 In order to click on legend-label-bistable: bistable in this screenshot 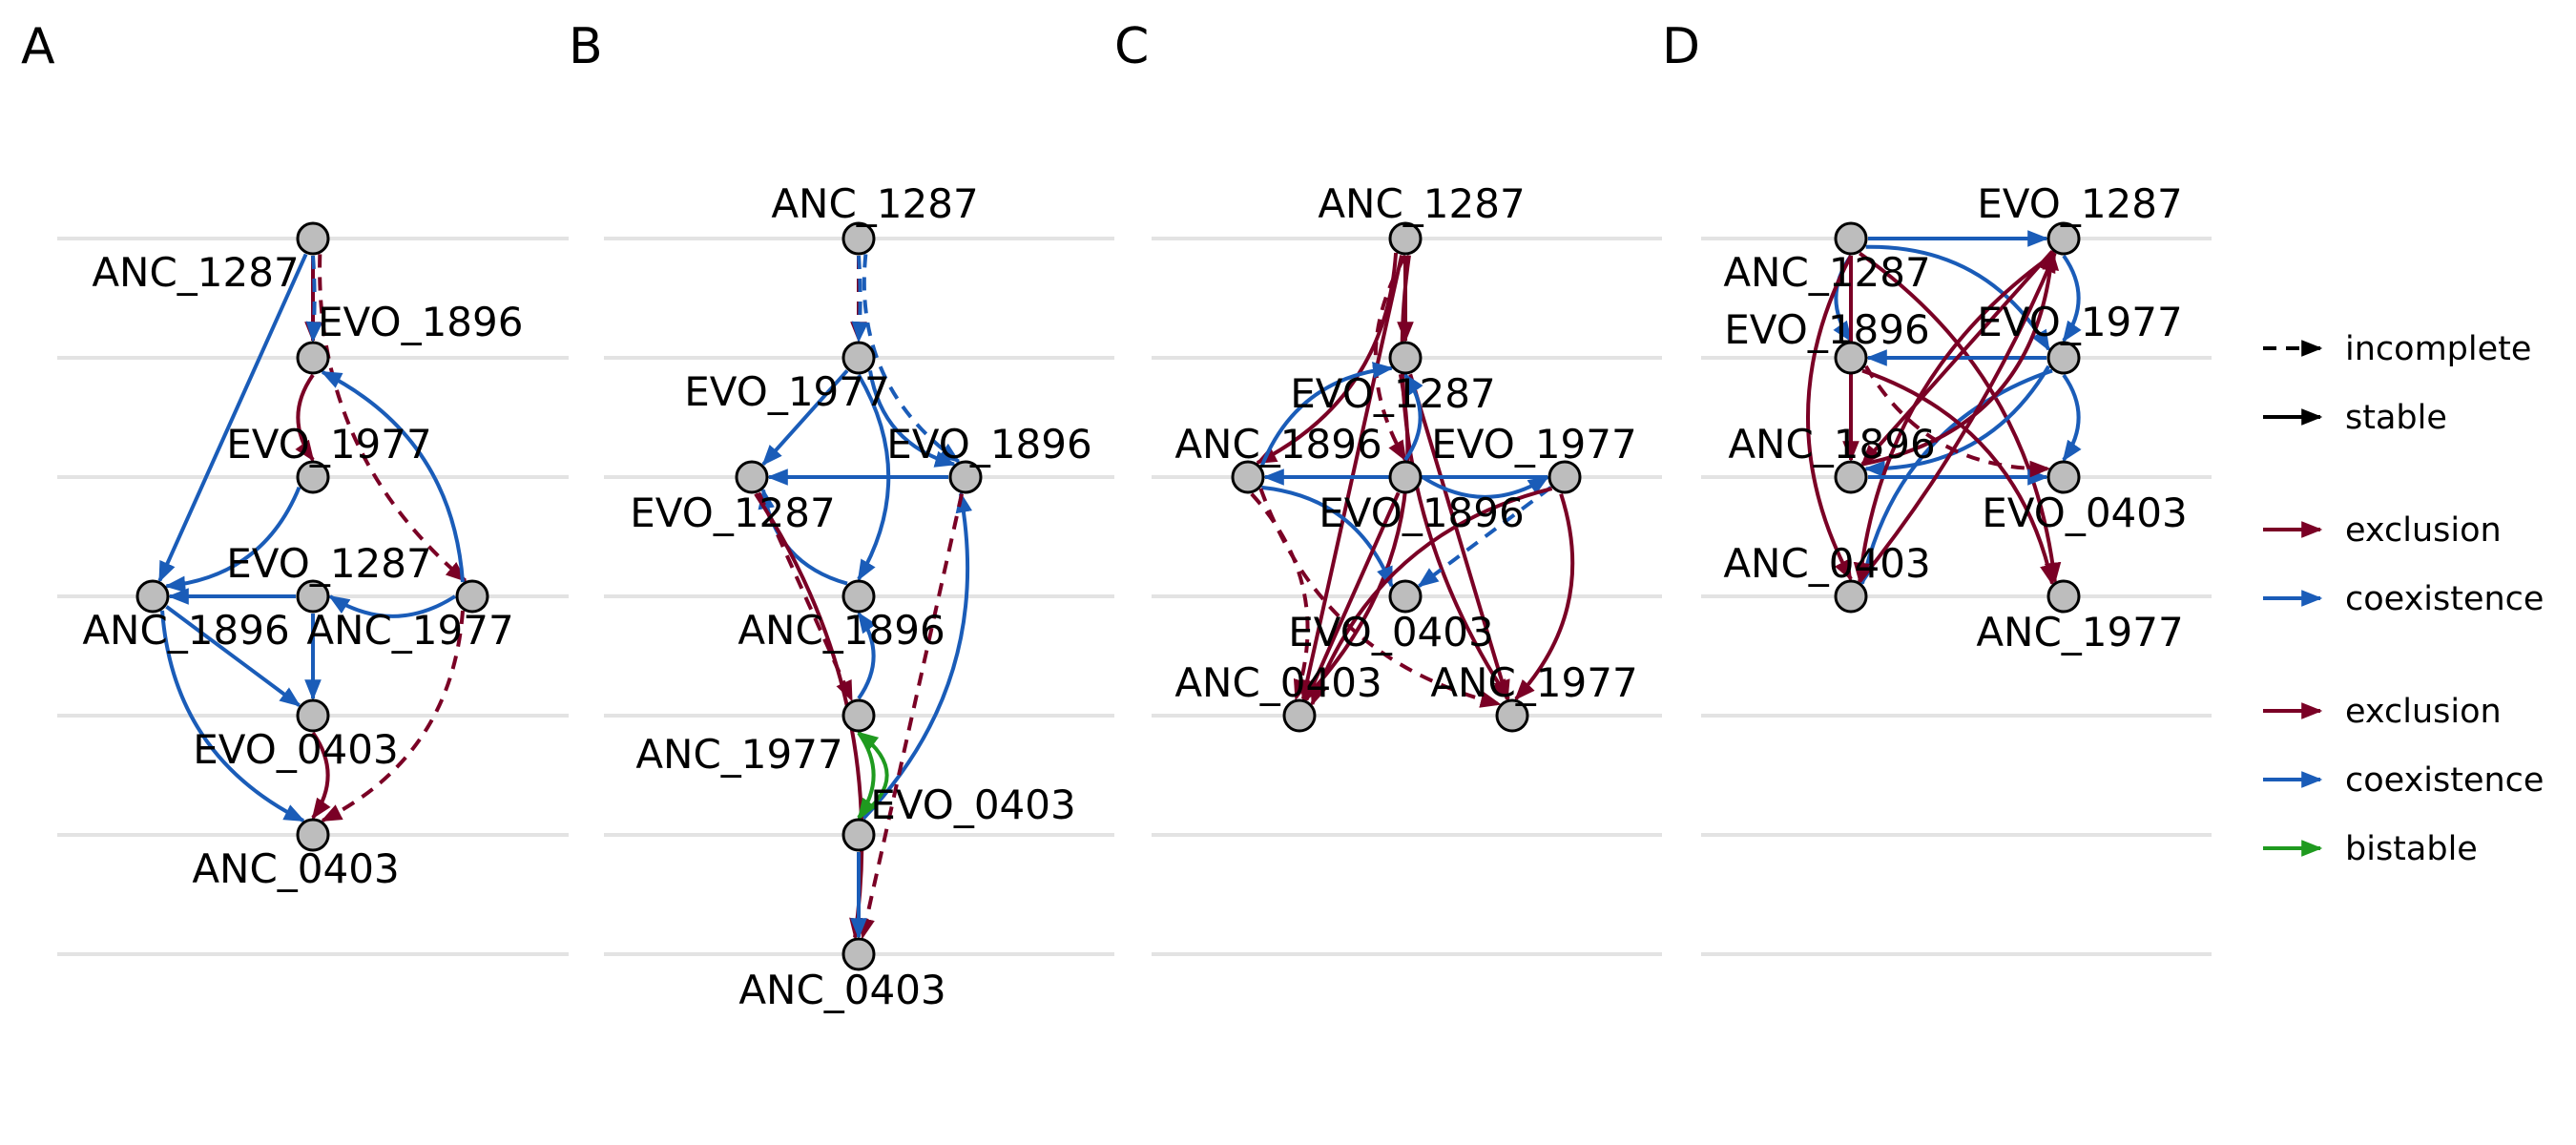, I will do `click(2411, 849)`.